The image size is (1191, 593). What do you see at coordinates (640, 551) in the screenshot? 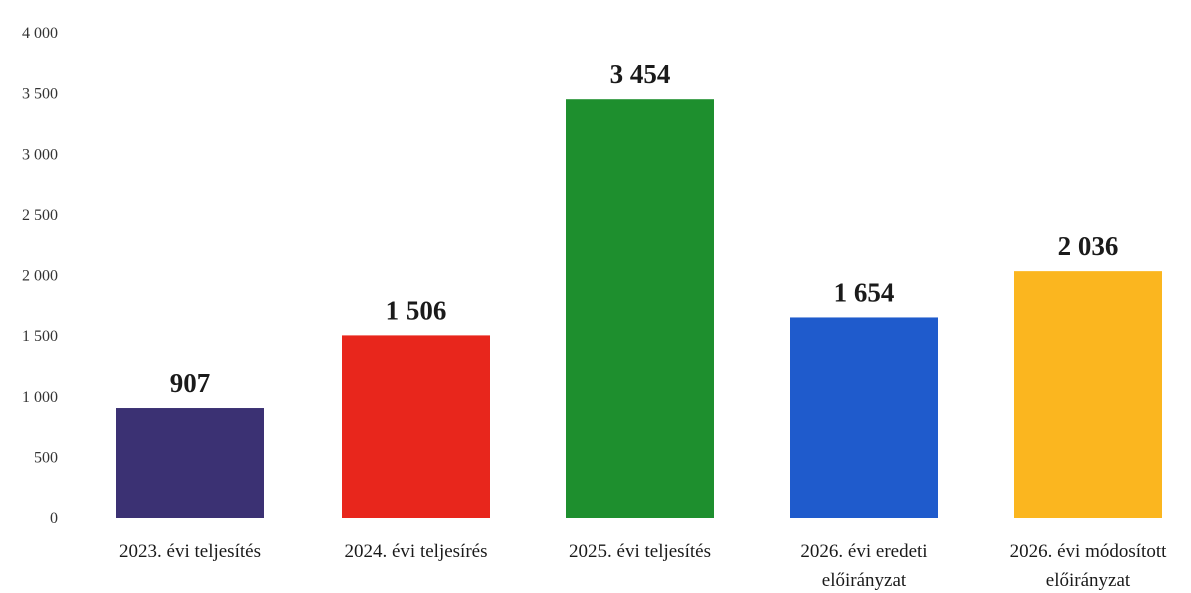
I see `x-category-label: 2025. évi teljesítés` at bounding box center [640, 551].